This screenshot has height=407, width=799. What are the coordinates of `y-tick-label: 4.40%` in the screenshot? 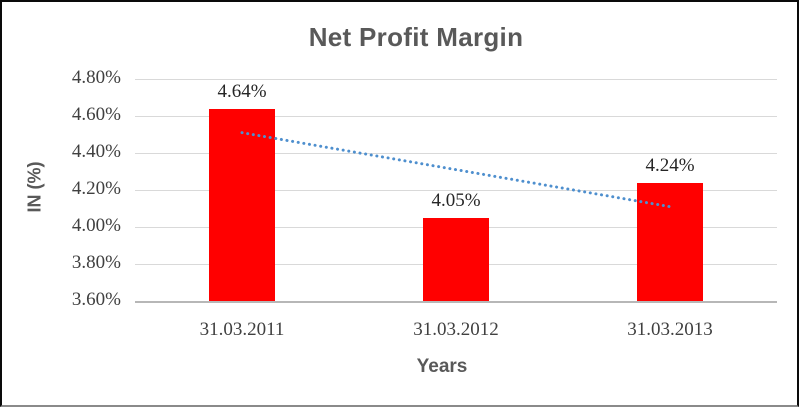 It's located at (96, 151).